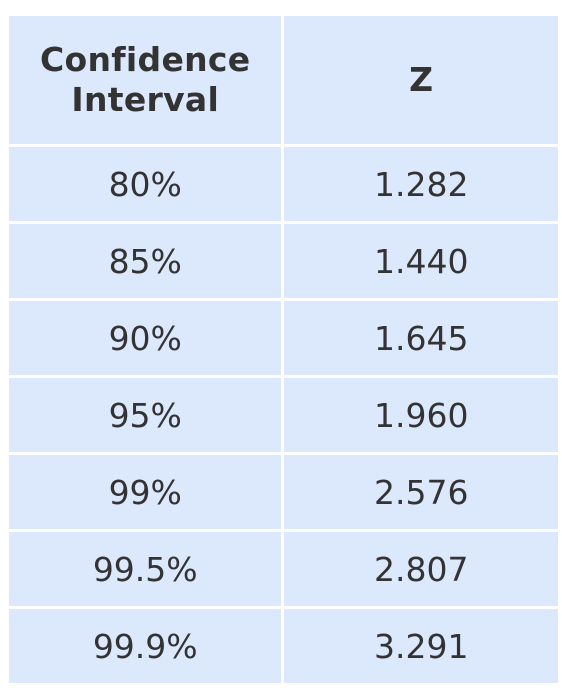 The width and height of the screenshot is (562, 695). What do you see at coordinates (421, 338) in the screenshot?
I see `z-cell: 1.645` at bounding box center [421, 338].